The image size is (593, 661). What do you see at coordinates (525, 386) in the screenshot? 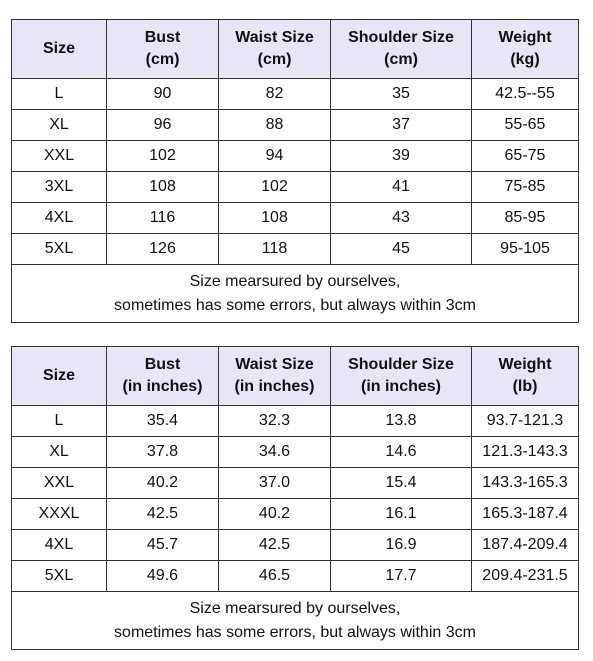
I see `header-unit: (lb)` at bounding box center [525, 386].